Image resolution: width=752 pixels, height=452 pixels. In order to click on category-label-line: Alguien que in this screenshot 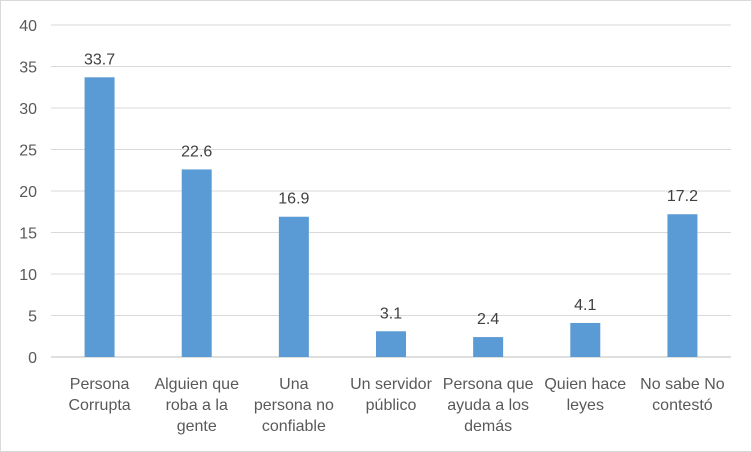, I will do `click(196, 384)`.